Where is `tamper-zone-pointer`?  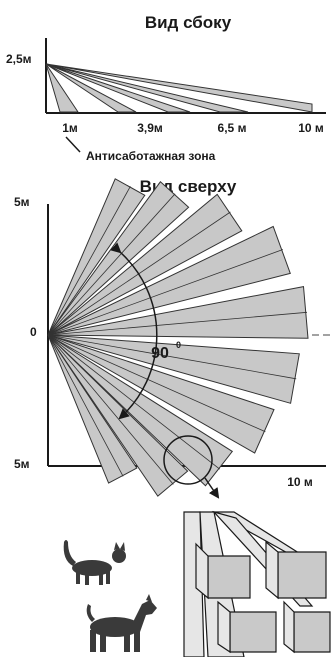
tamper-zone-pointer is located at coordinates (73, 144).